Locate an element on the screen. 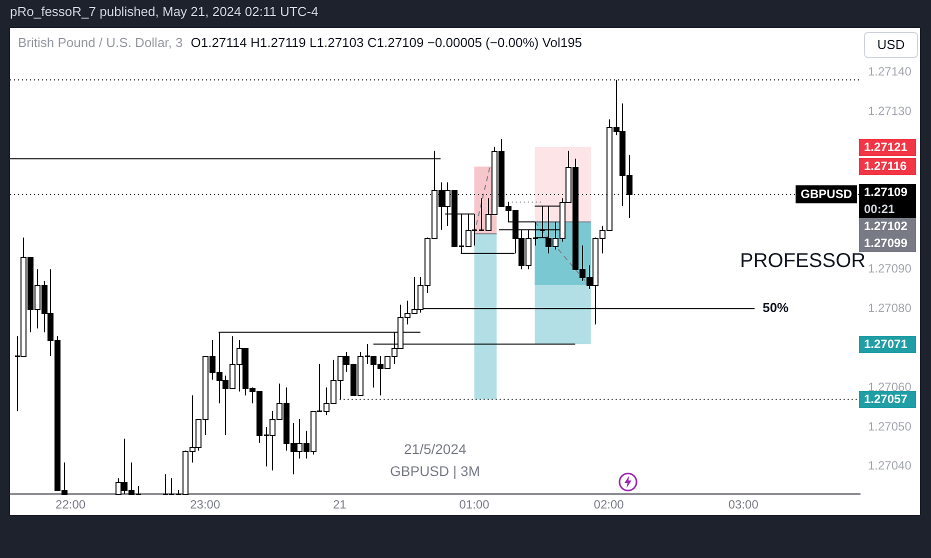  x-tick-label: 03:00 is located at coordinates (743, 505).